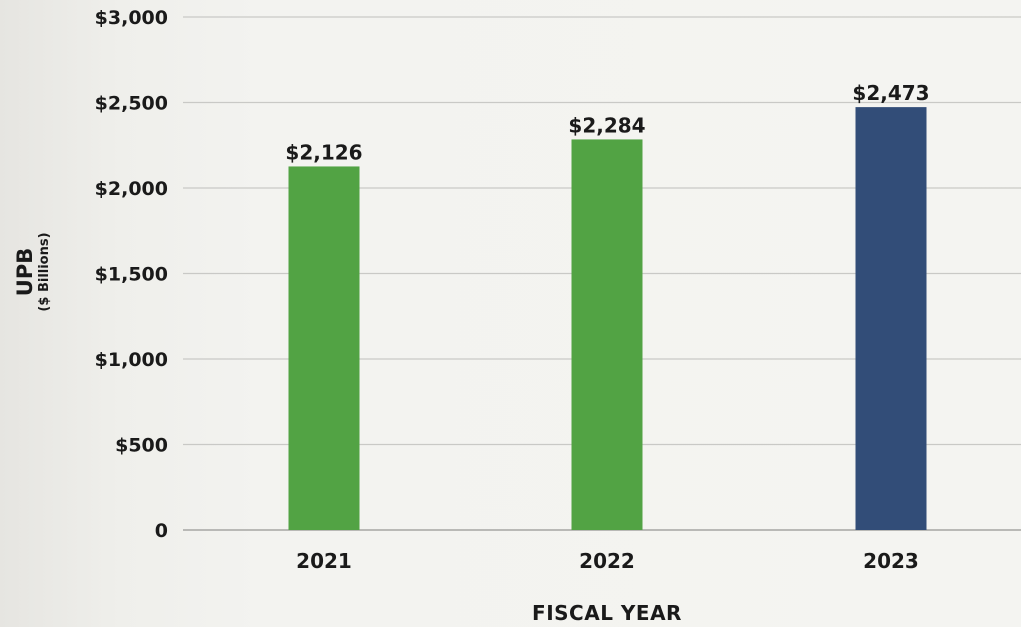 This screenshot has width=1021, height=627. Describe the element at coordinates (323, 152) in the screenshot. I see `data-label-2021: $2,126` at that location.